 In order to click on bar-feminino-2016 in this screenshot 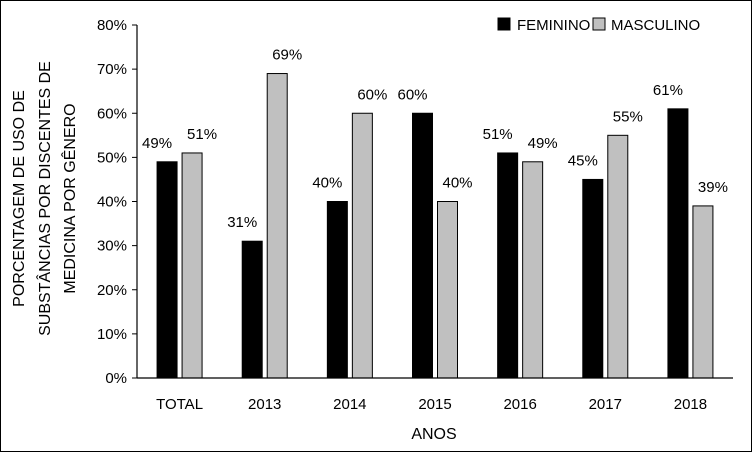, I will do `click(508, 265)`.